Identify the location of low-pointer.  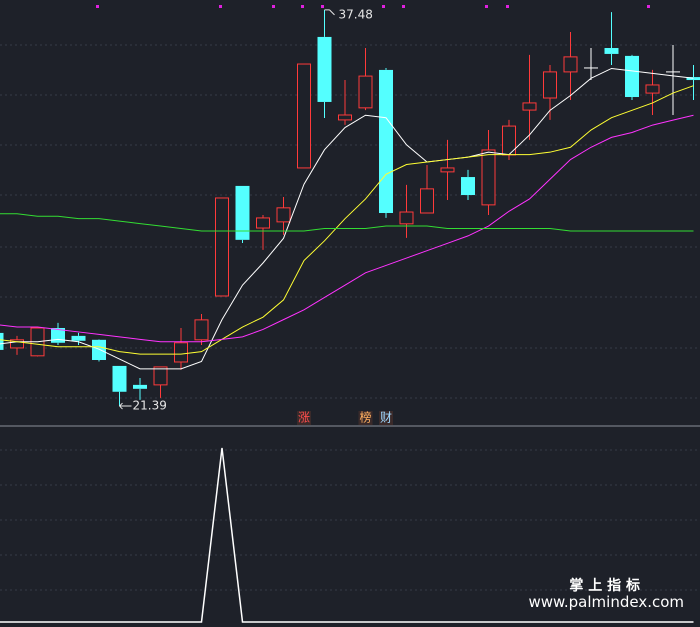
(125, 406).